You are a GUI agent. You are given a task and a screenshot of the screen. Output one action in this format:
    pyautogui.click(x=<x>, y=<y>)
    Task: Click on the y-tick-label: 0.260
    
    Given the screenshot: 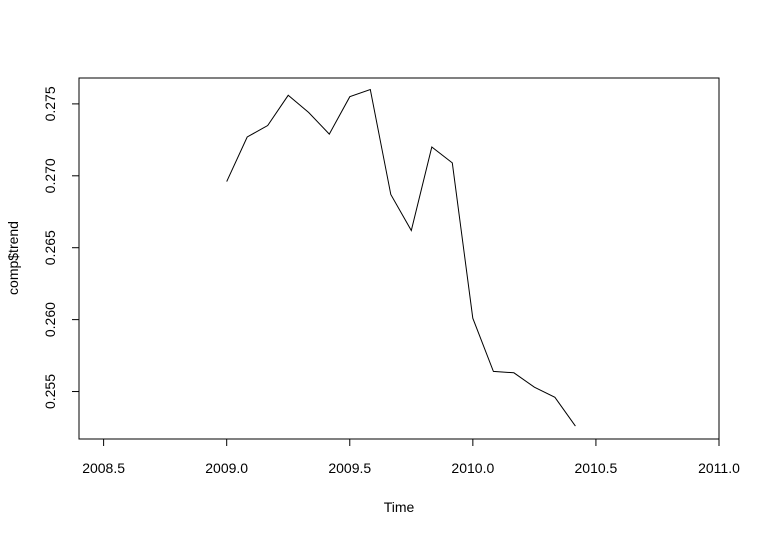 What is the action you would take?
    pyautogui.click(x=50, y=319)
    